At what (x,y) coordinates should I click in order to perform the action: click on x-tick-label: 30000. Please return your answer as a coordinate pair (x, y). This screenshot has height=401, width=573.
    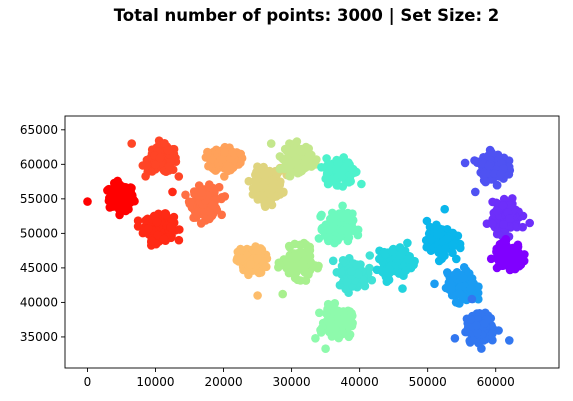
    Looking at the image, I should click on (291, 382).